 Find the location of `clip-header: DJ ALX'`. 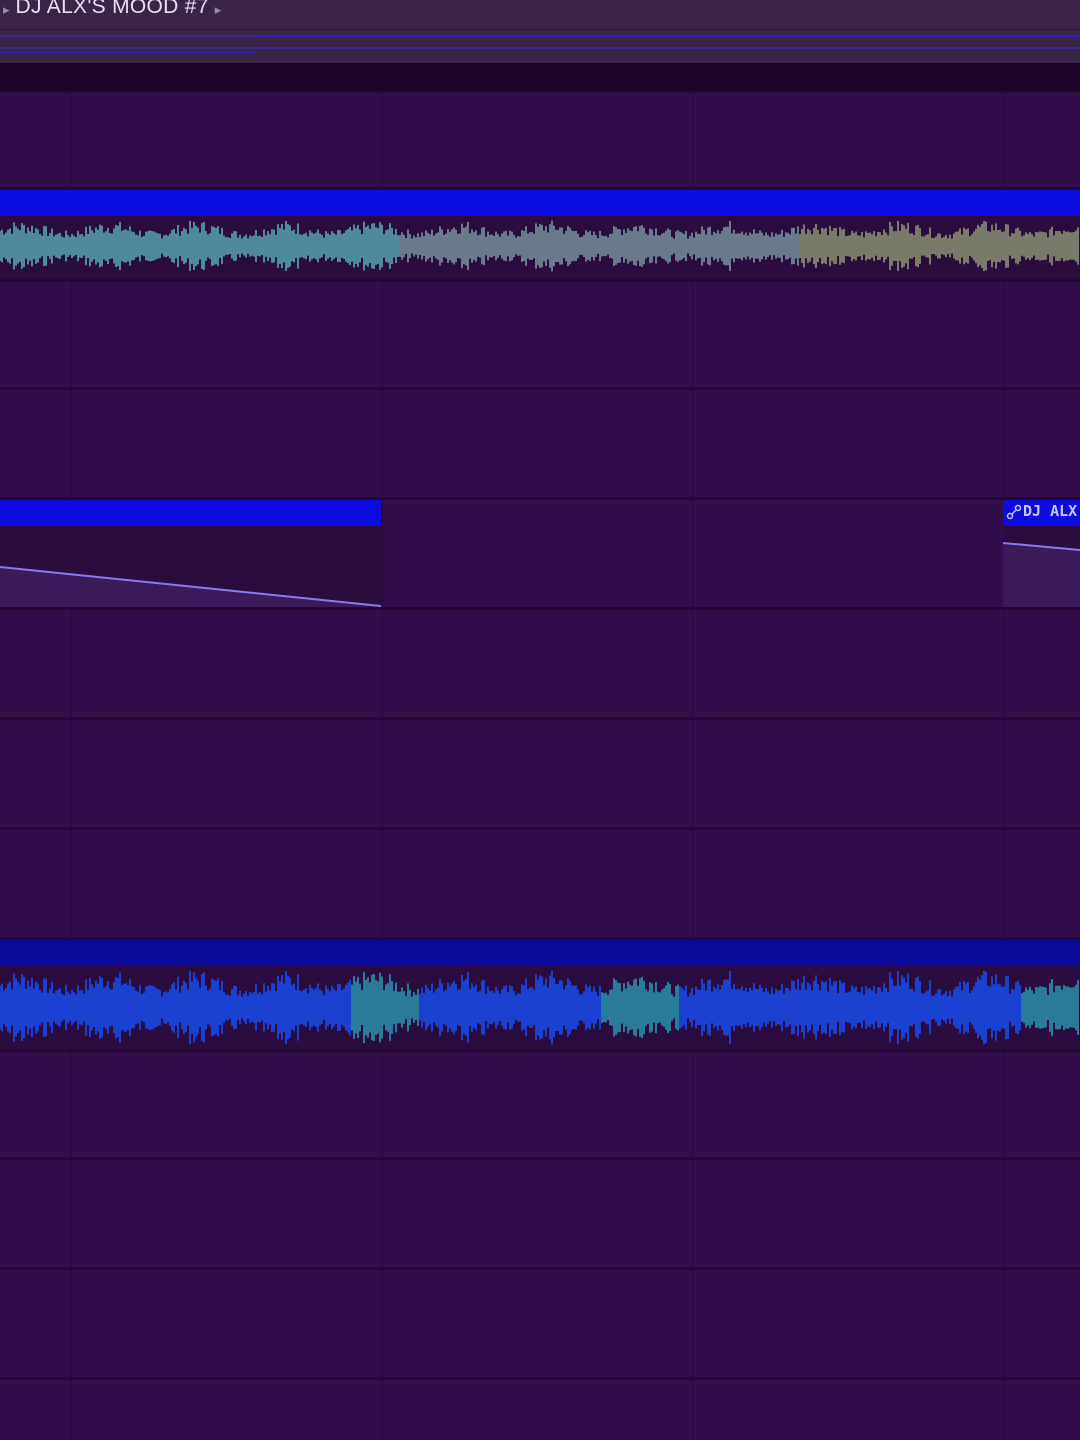

clip-header: DJ ALX' is located at coordinates (1041, 513).